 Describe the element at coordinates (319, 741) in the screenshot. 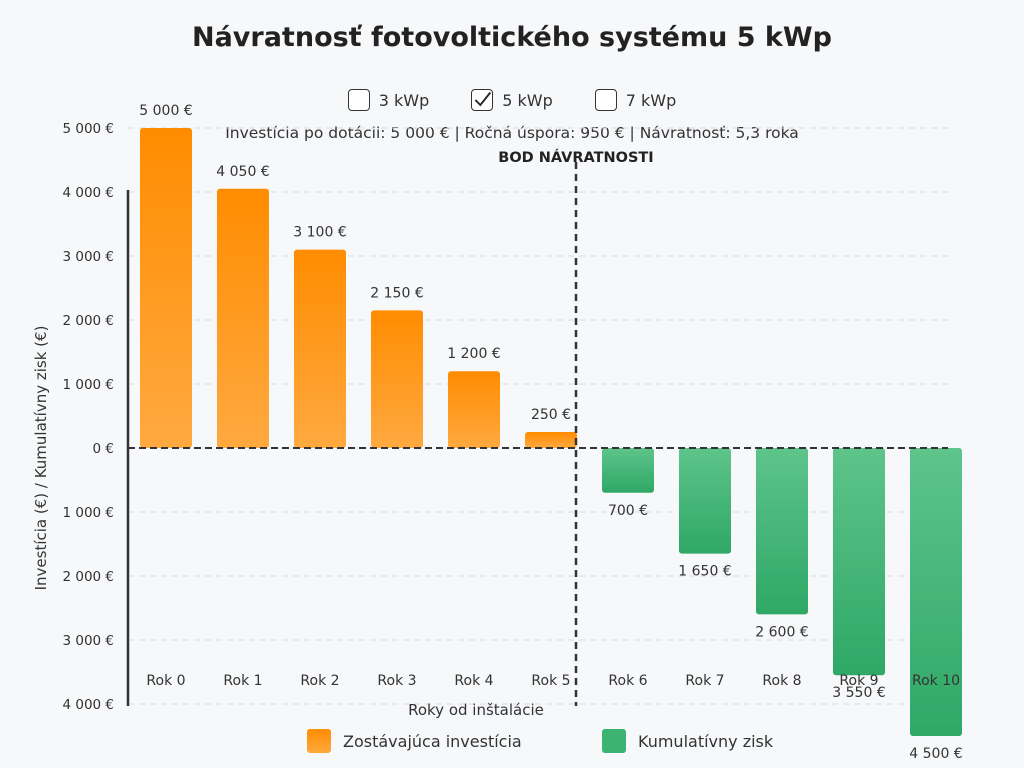

I see `legend-swatch-remaining` at that location.